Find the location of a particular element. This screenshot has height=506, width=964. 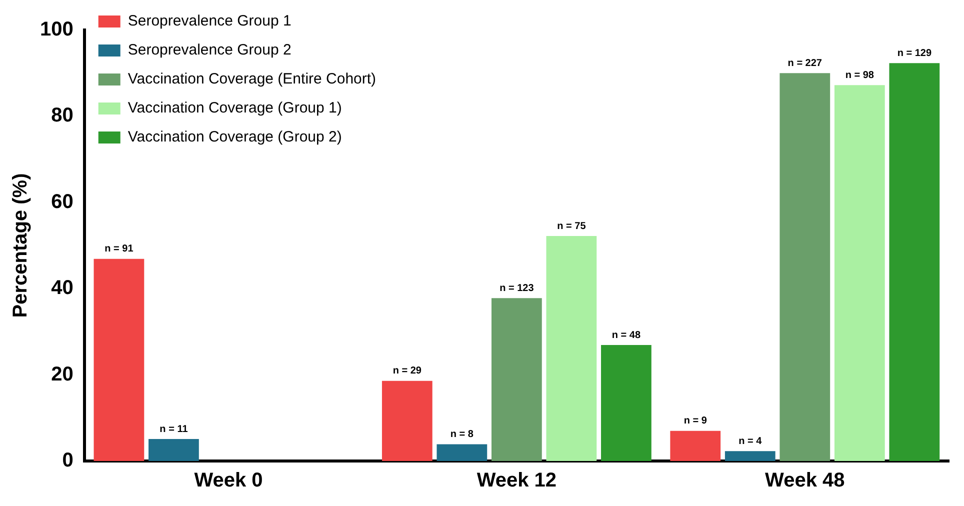

annotation: n = 227 is located at coordinates (805, 63).